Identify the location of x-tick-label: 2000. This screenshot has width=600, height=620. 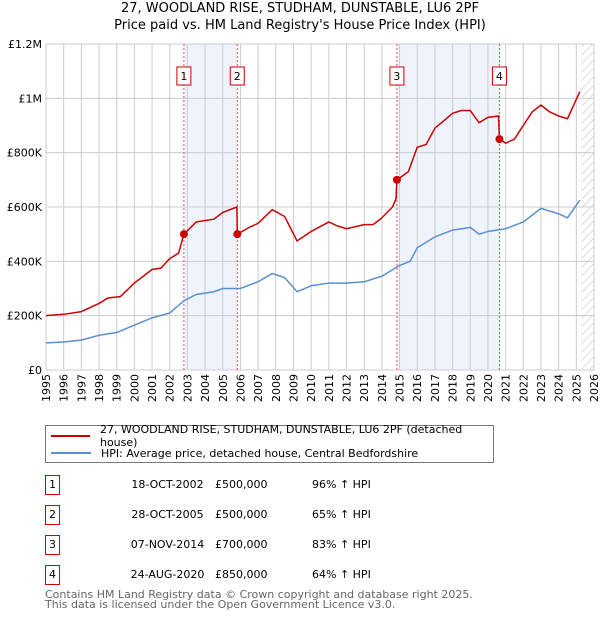
(134, 388).